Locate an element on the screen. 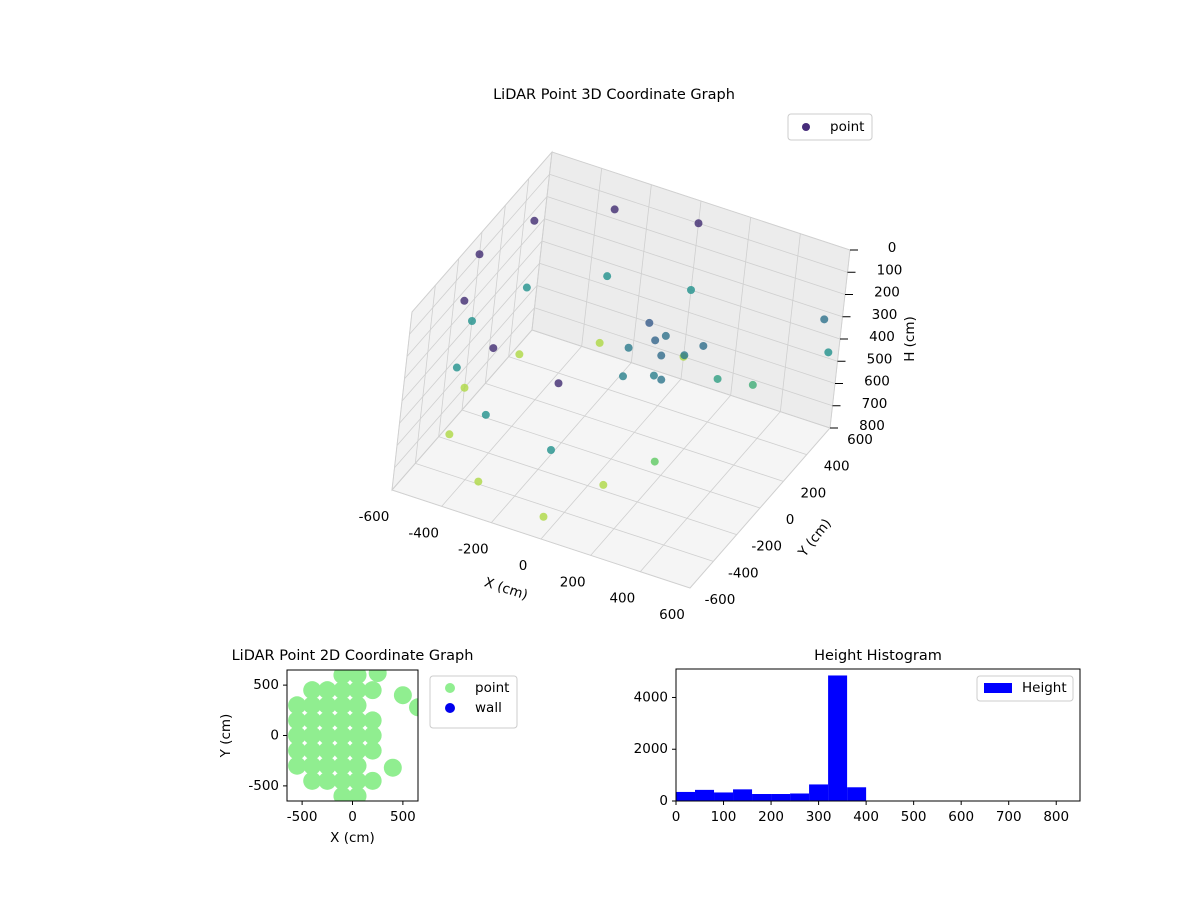  x-tick-label: 100 is located at coordinates (724, 817).